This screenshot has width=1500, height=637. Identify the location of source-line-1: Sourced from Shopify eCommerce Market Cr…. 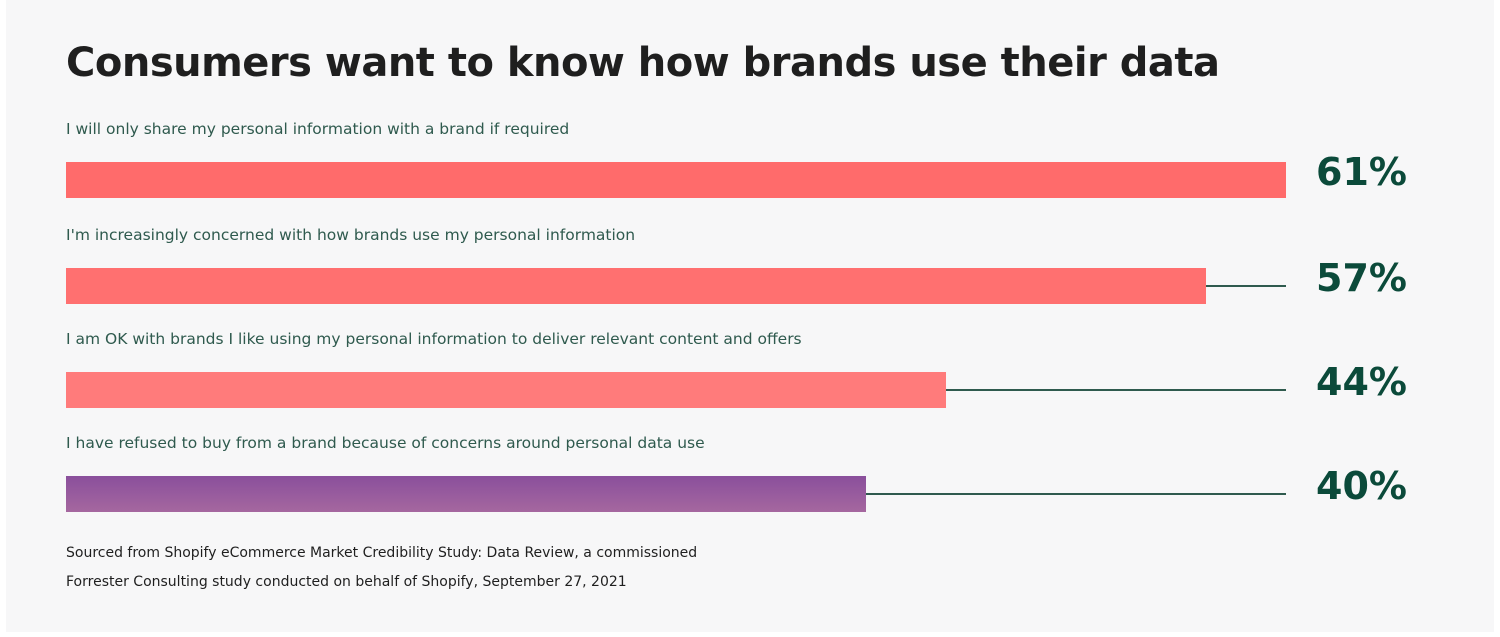
(382, 553).